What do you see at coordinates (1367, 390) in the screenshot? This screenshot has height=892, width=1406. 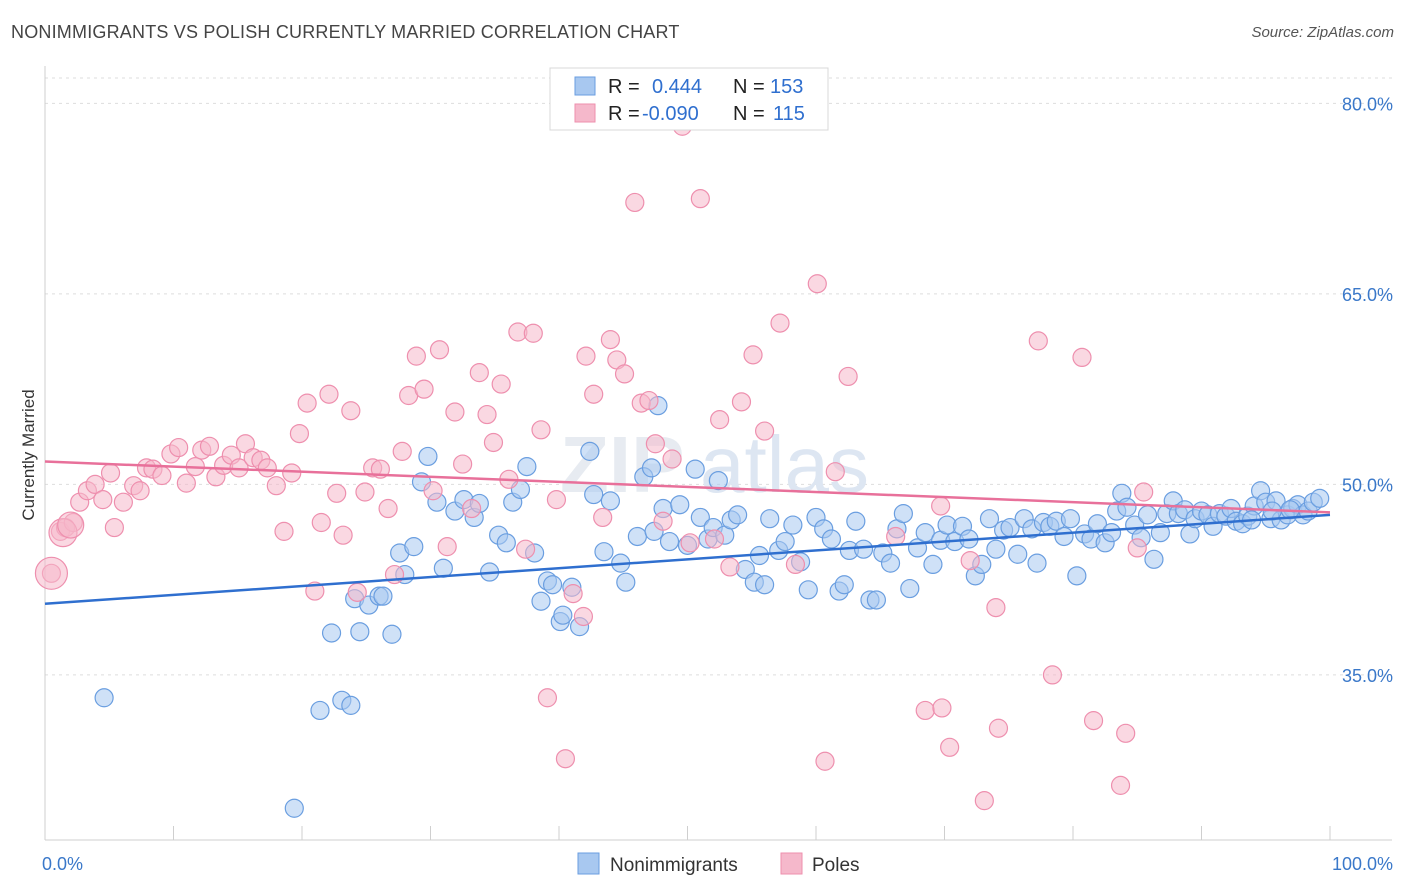 I see `y-tick-labels: 35.0% 50.0% 65.0% 80.0%` at bounding box center [1367, 390].